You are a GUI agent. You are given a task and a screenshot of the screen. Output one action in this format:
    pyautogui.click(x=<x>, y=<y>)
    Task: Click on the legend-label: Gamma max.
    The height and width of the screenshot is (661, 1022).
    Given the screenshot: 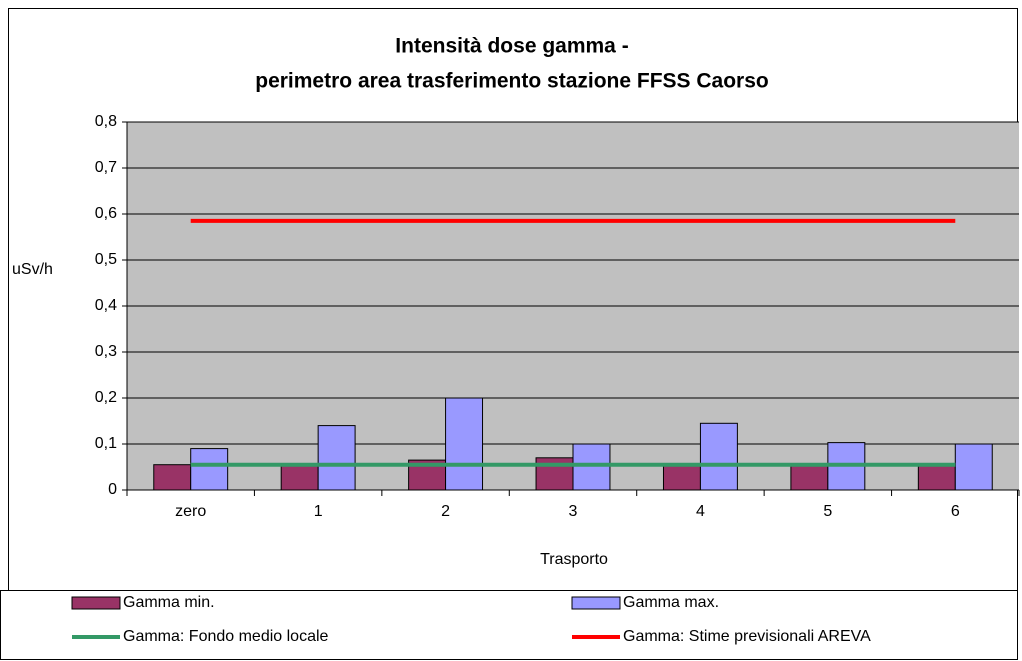 What is the action you would take?
    pyautogui.click(x=671, y=602)
    